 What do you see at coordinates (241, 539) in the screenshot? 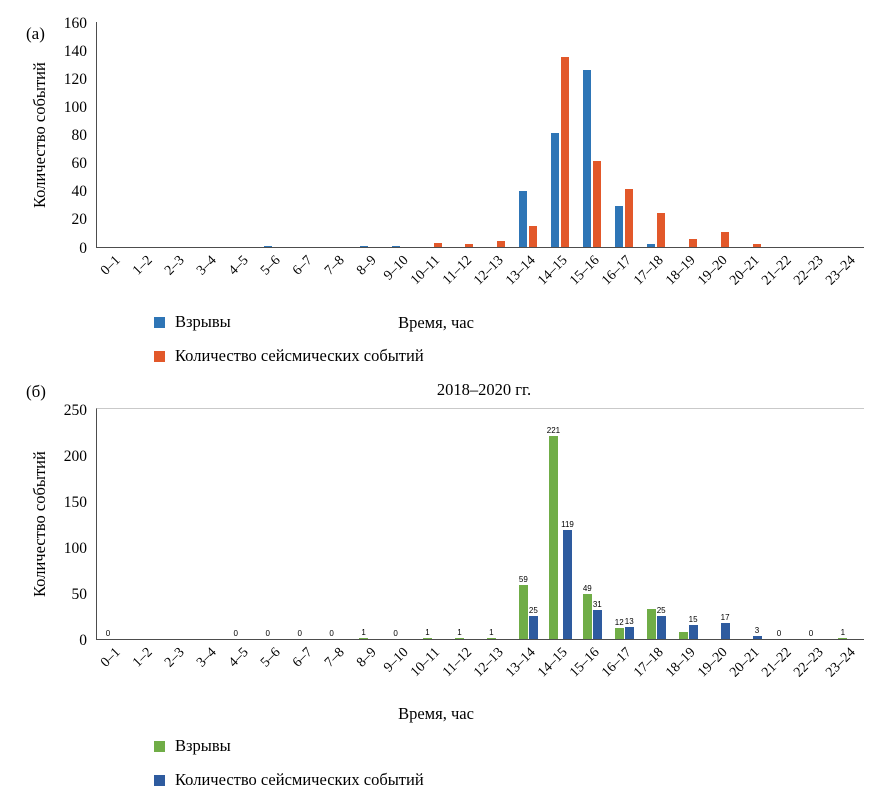
I see `category-group: 0 4–5` at bounding box center [241, 539].